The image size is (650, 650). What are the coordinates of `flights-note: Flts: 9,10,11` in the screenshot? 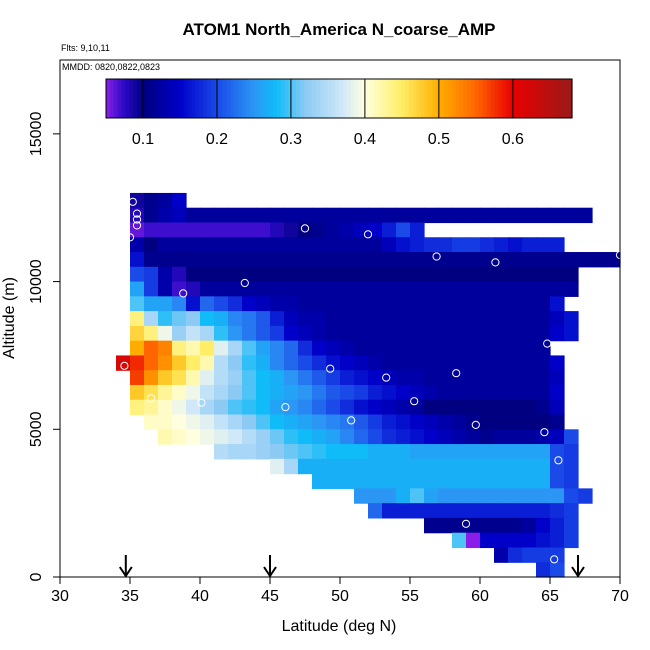 It's located at (85, 48).